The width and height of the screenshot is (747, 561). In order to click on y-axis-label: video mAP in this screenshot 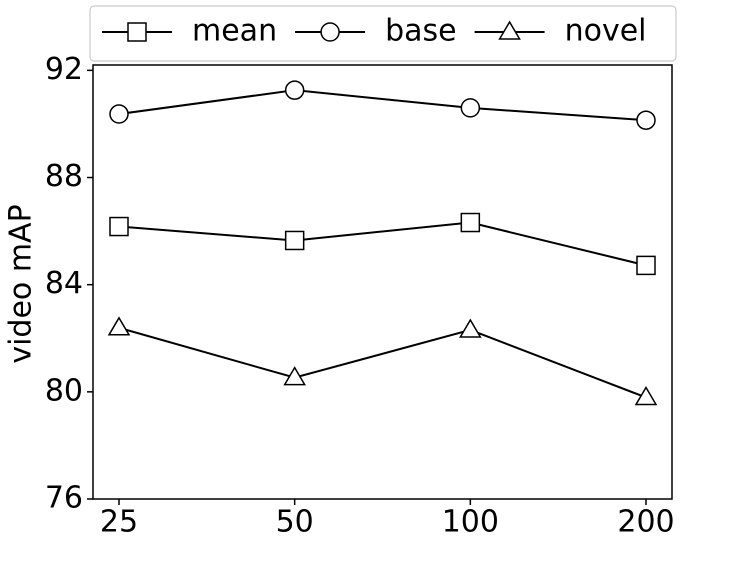, I will do `click(21, 283)`.